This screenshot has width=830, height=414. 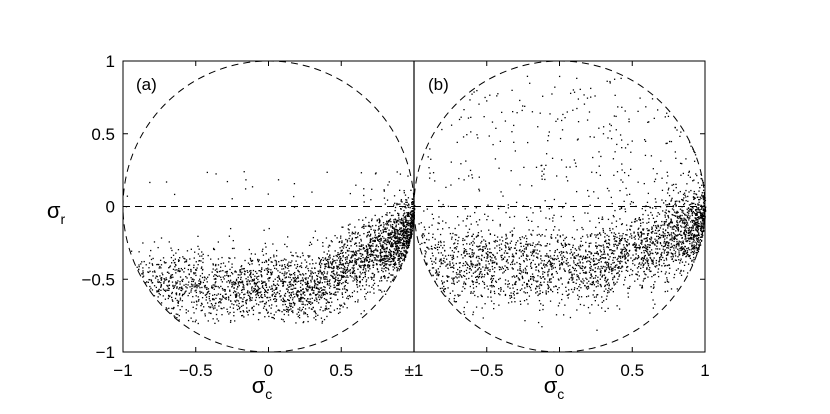 What do you see at coordinates (270, 248) in the screenshot?
I see `scatter-points-a` at bounding box center [270, 248].